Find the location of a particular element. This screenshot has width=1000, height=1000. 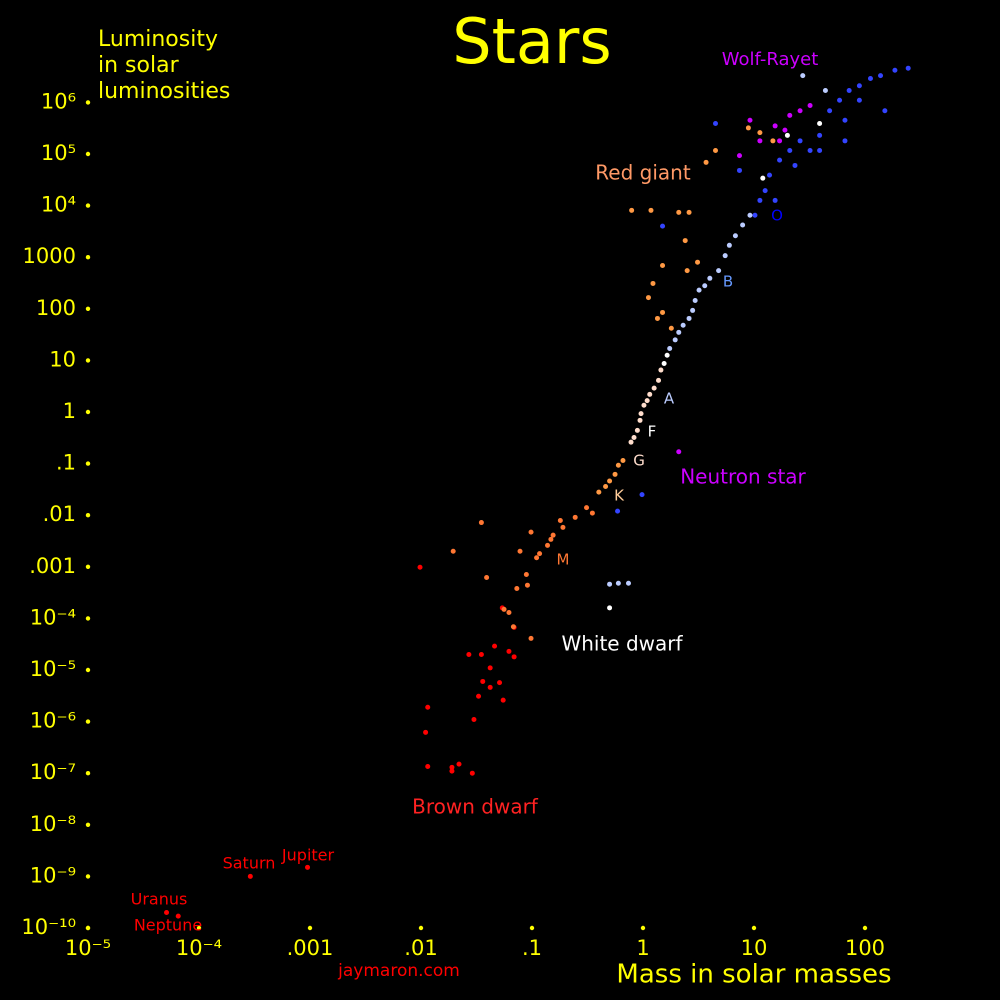

annotation: M is located at coordinates (563, 560).